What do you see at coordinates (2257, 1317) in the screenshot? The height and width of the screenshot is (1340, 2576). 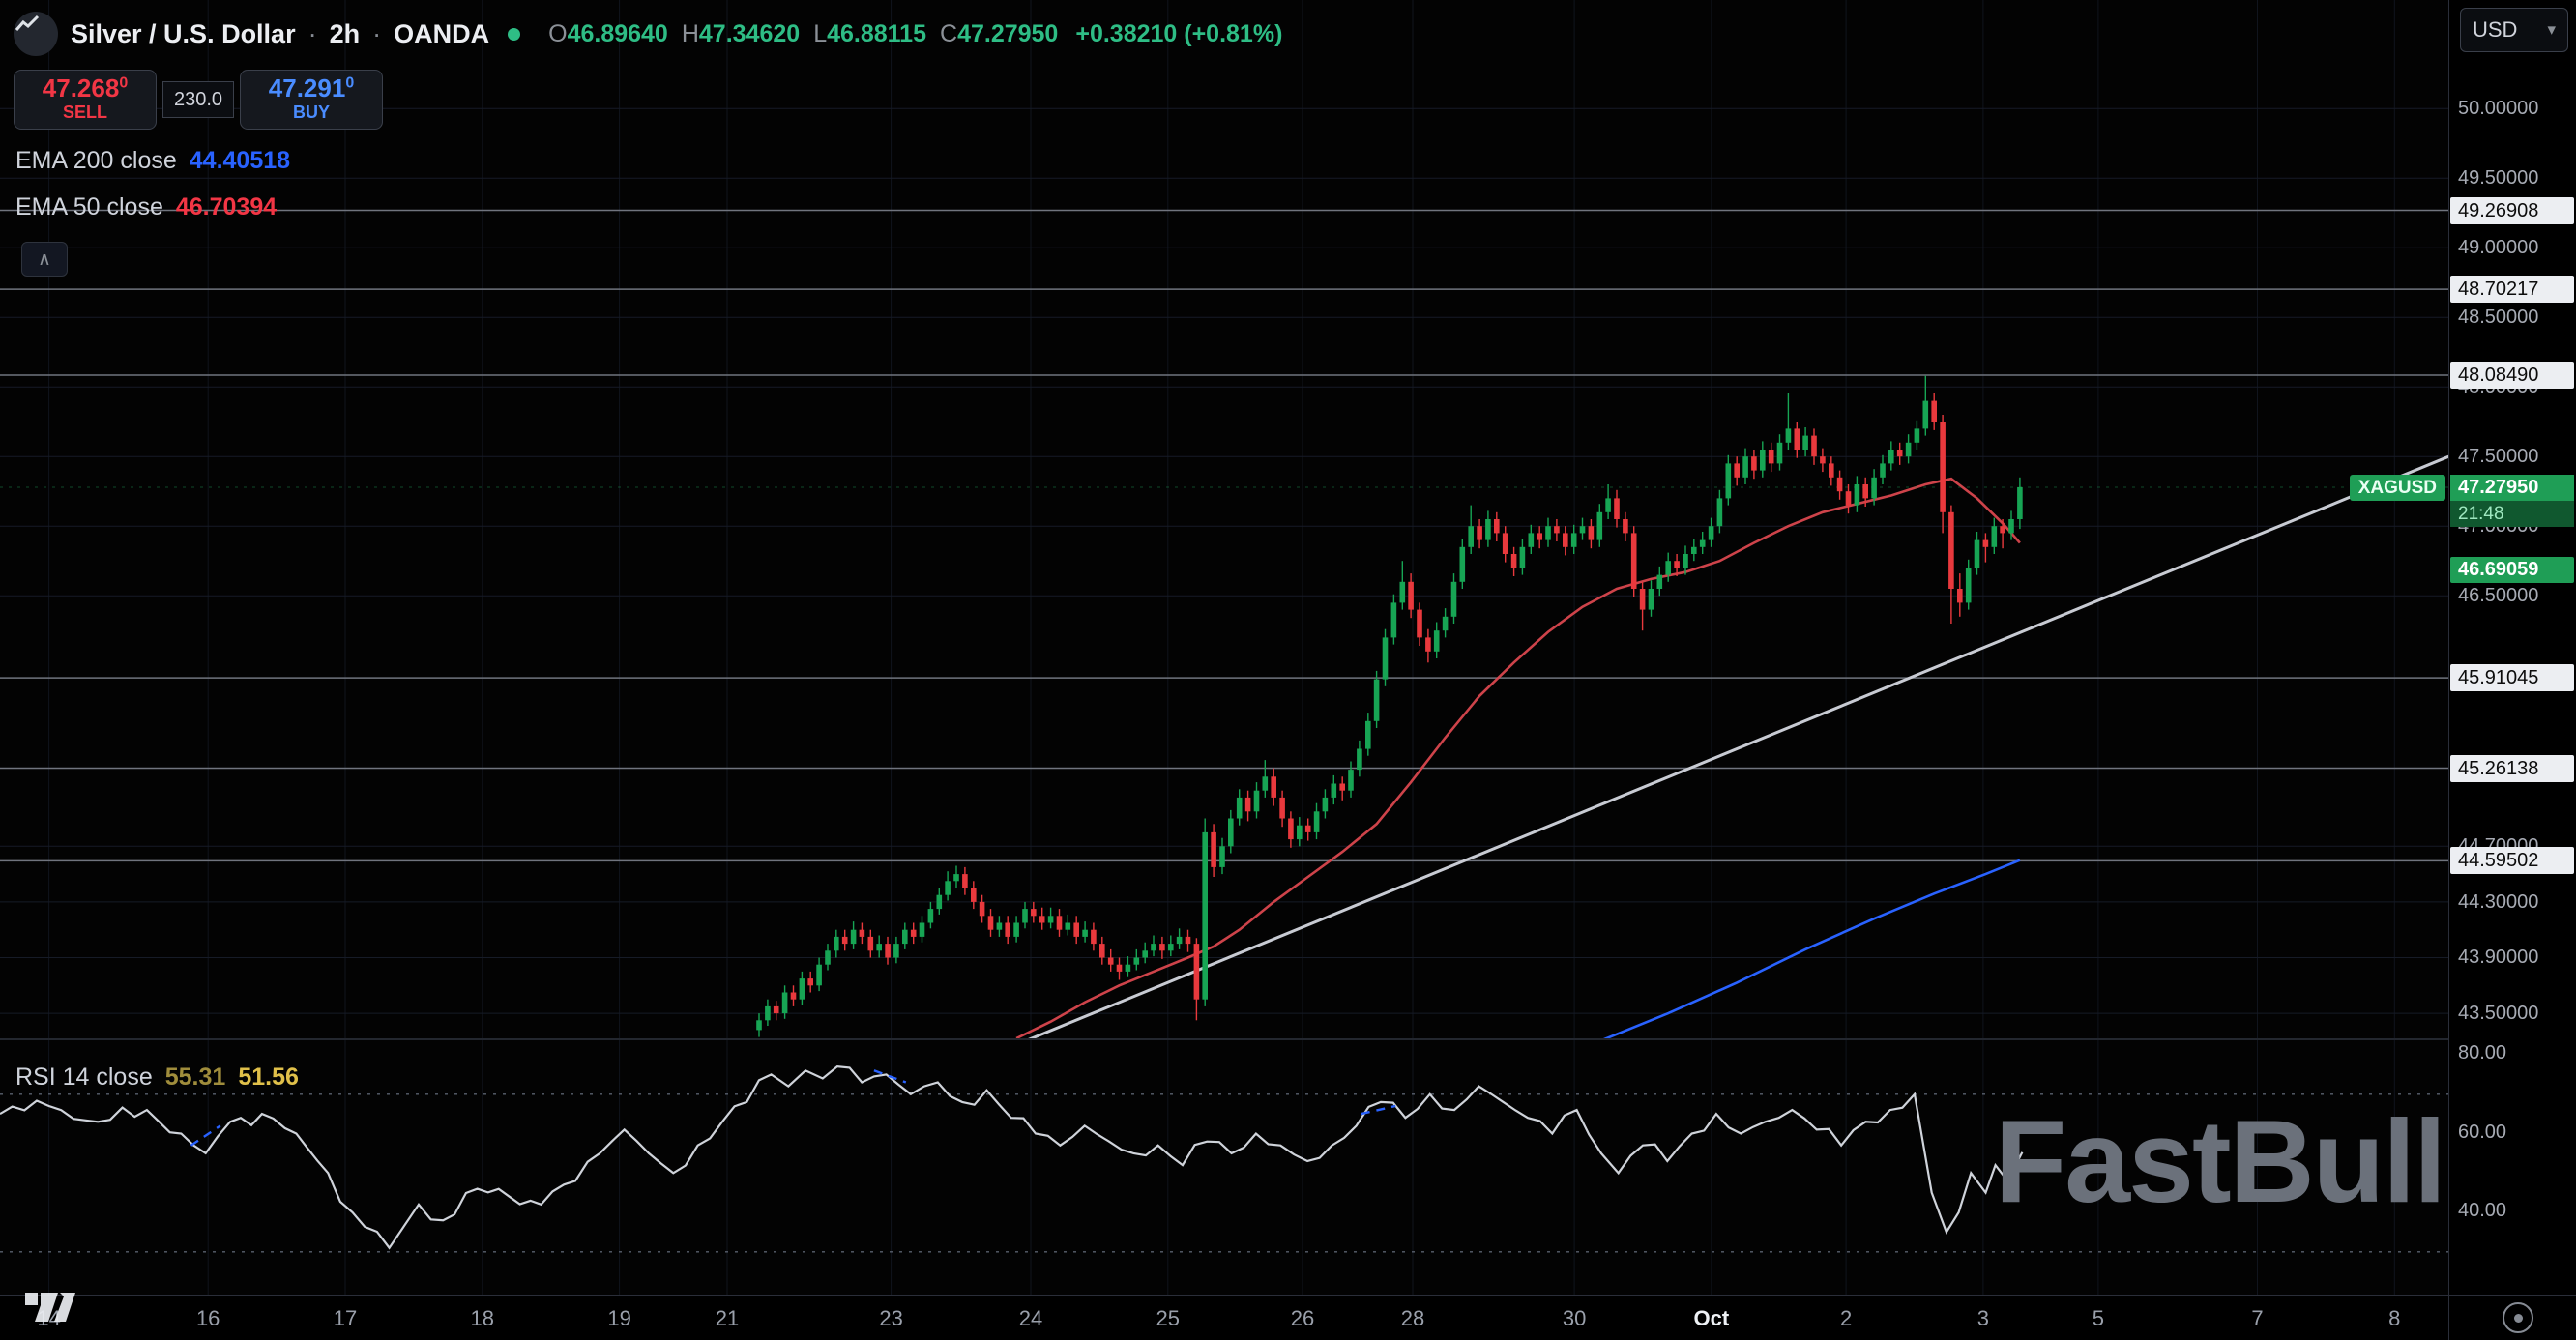 I see `time-axis-label: 7` at bounding box center [2257, 1317].